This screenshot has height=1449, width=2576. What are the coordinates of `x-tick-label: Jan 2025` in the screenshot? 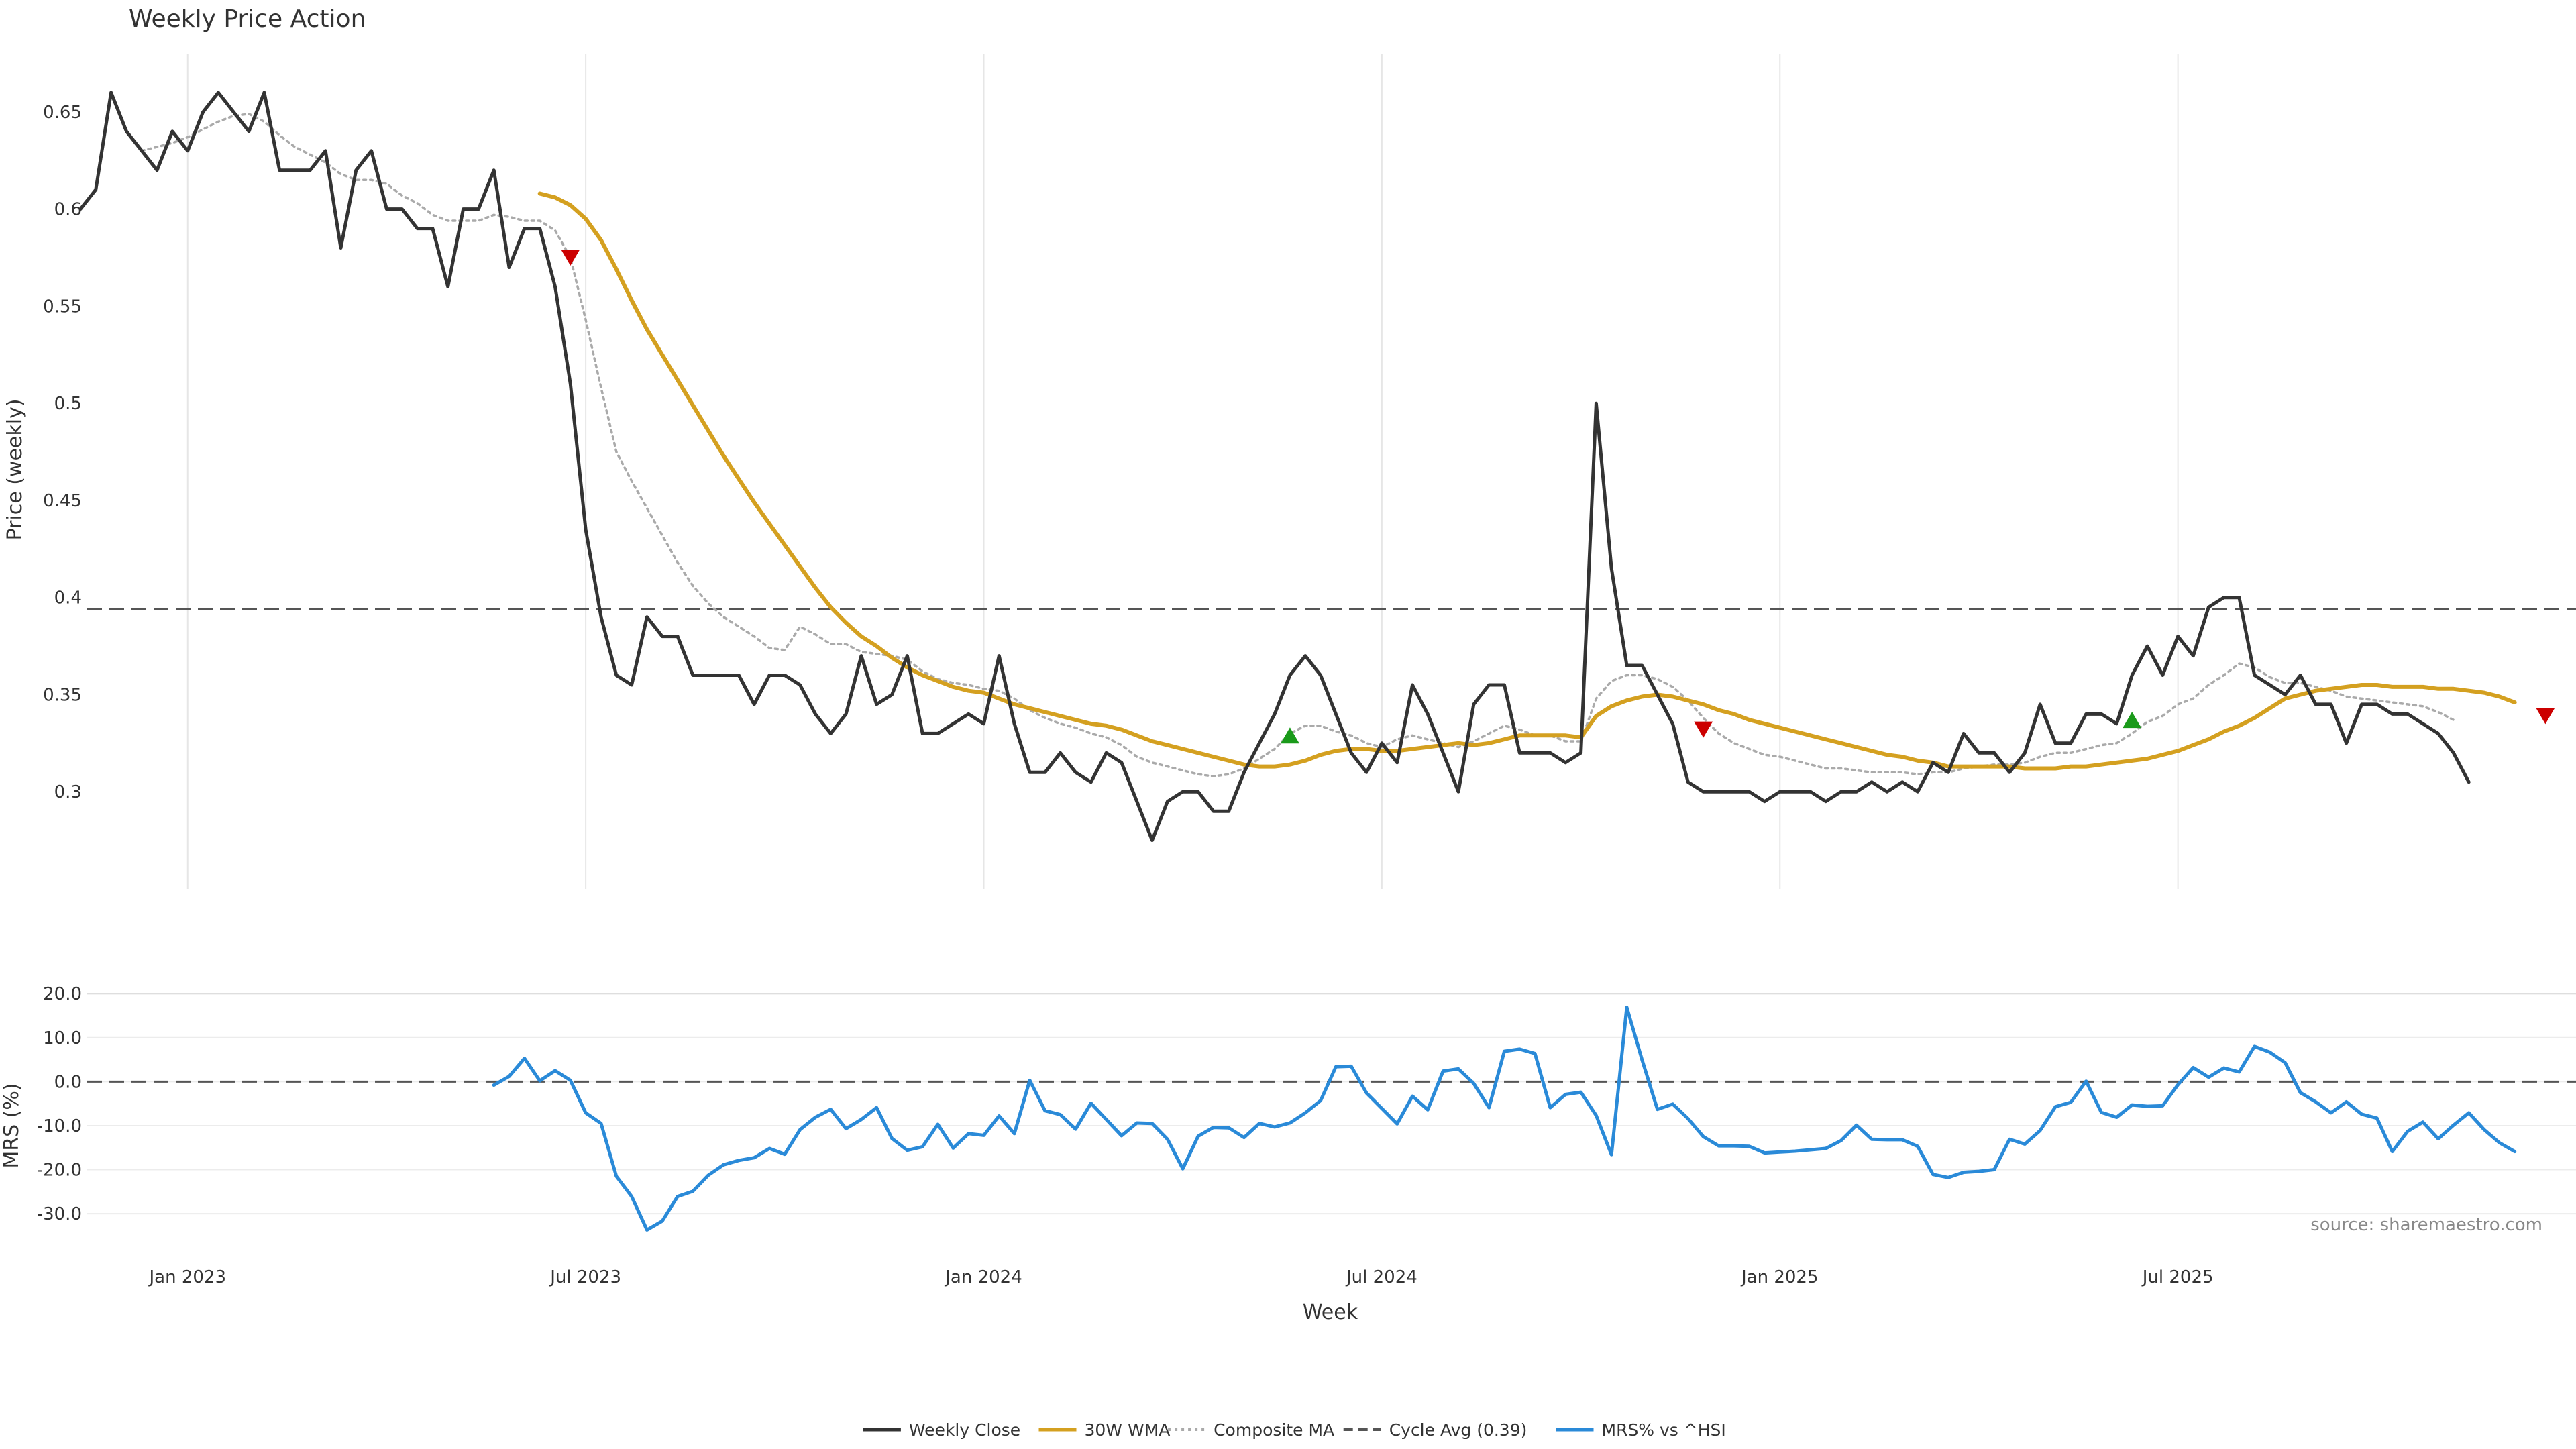 It's located at (1779, 1277).